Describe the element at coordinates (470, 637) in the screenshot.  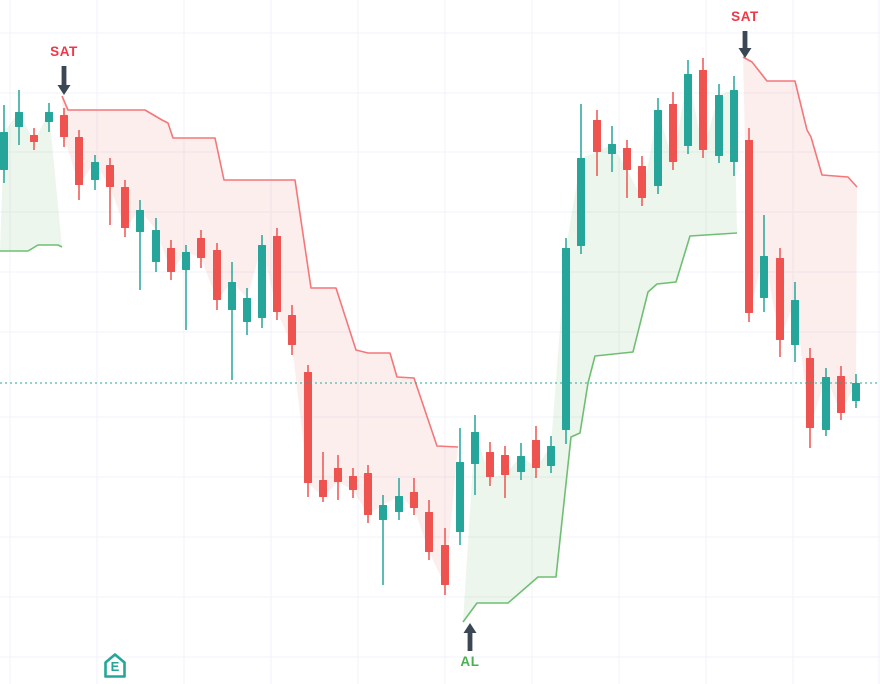
I see `buy-arrow-icon` at that location.